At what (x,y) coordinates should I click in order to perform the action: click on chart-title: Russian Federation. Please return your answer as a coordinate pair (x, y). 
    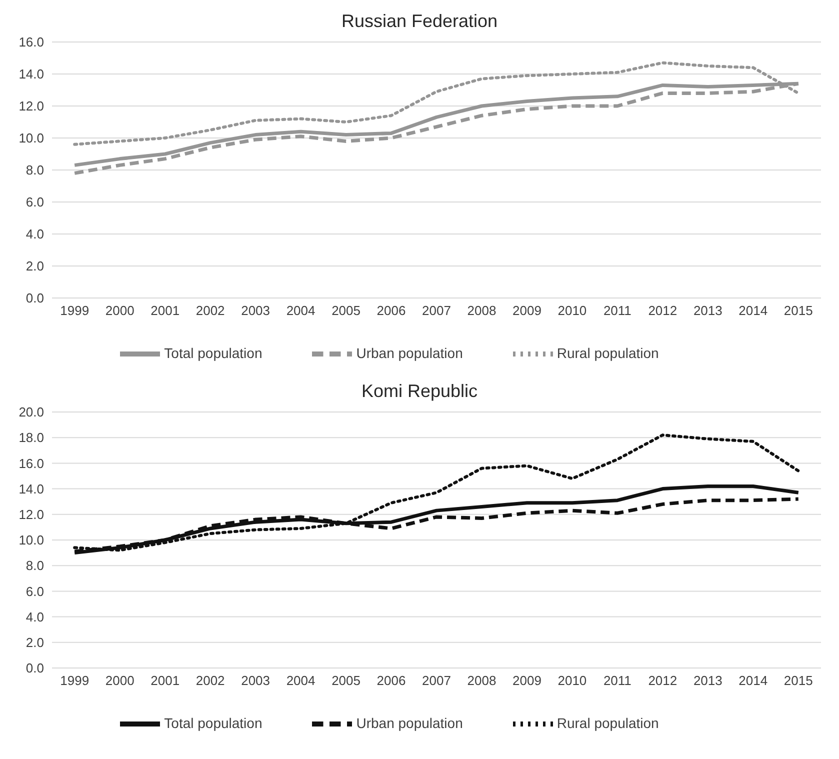
    Looking at the image, I should click on (419, 21).